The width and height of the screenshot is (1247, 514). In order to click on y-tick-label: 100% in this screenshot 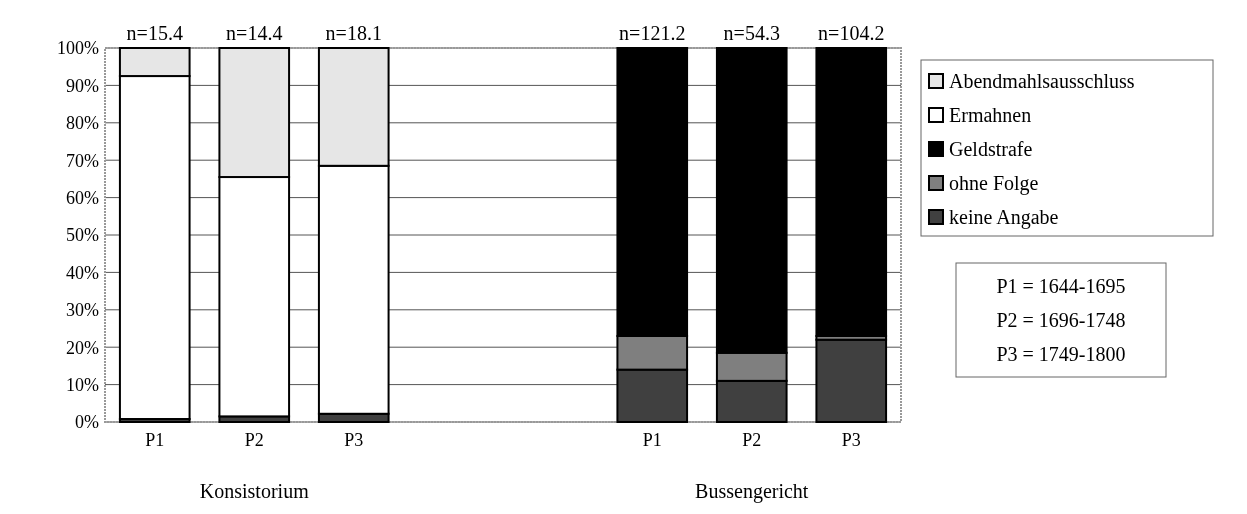, I will do `click(78, 48)`.